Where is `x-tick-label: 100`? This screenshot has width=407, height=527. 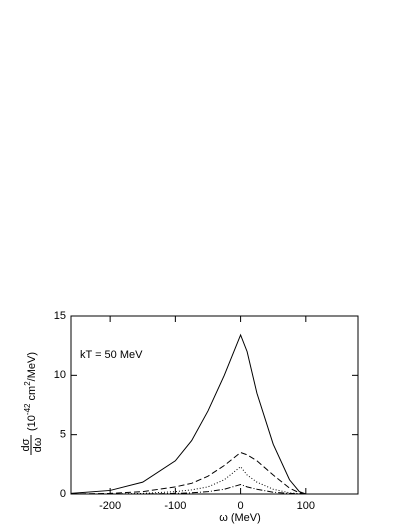
x-tick-label: 100 is located at coordinates (306, 506).